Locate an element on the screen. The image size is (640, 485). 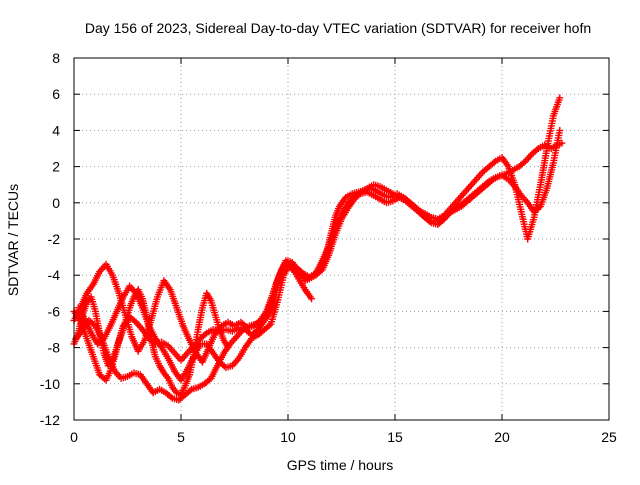
x-tick-label: 15 is located at coordinates (395, 437).